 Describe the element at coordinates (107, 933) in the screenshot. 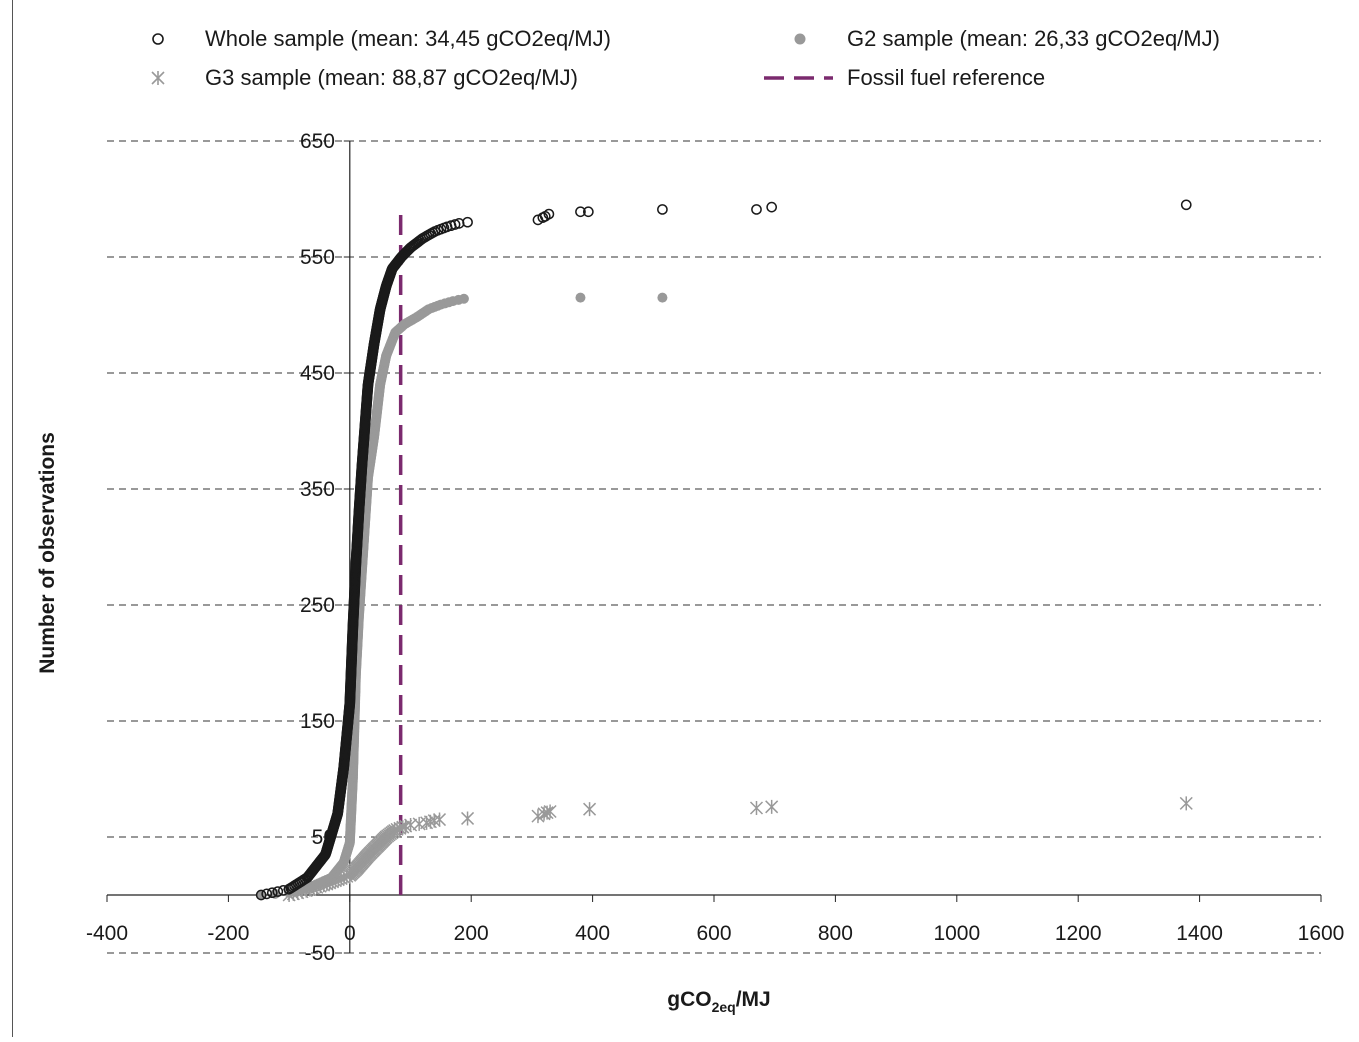

I see `x-tick-label-400: -400` at that location.